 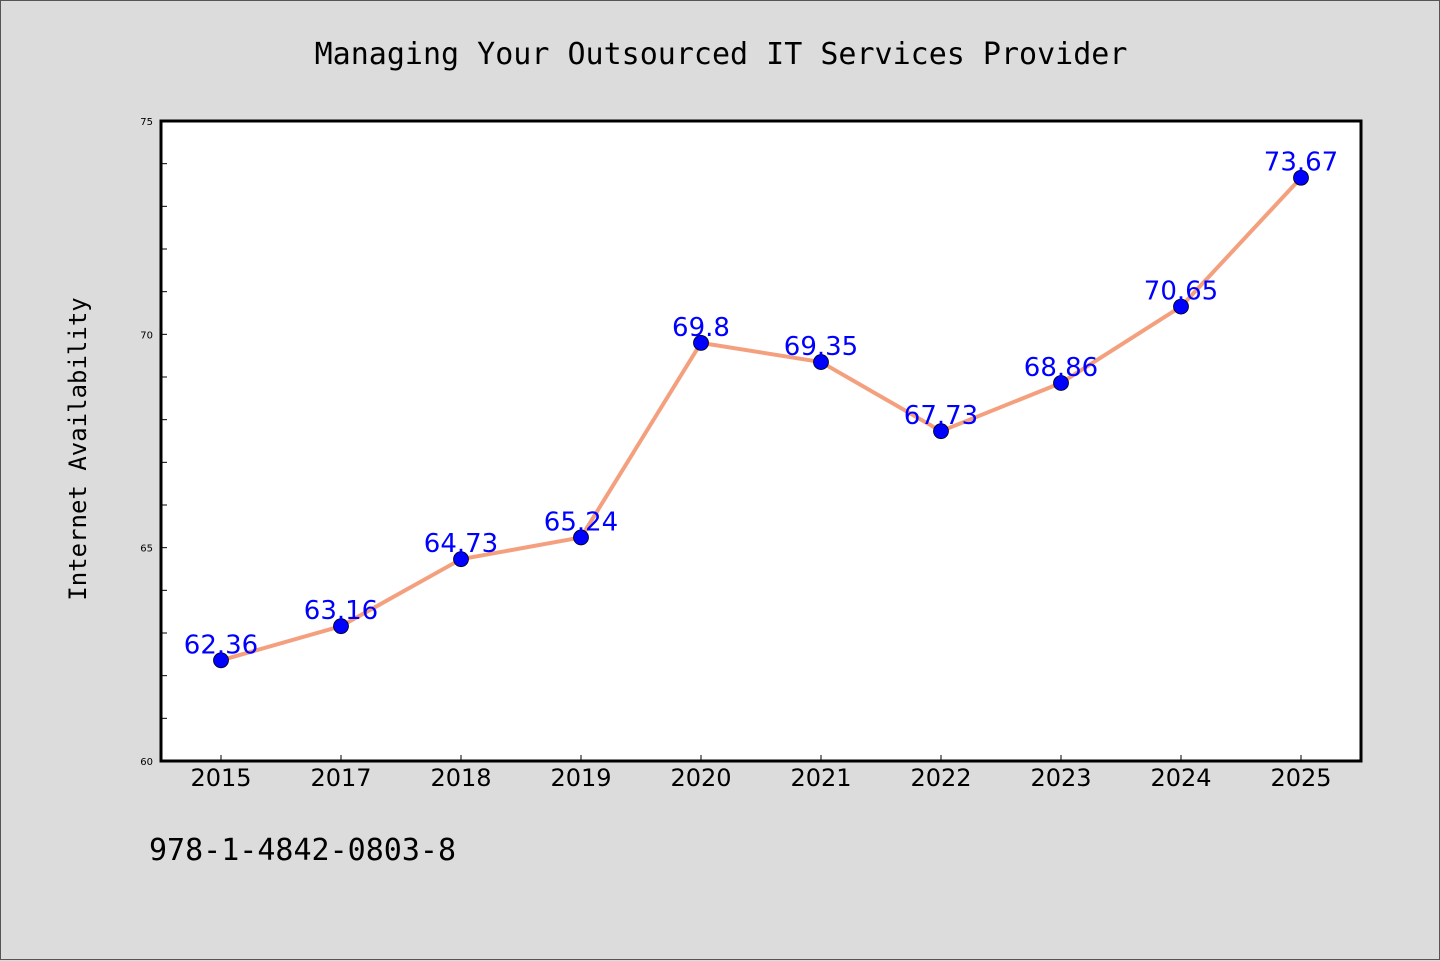 What do you see at coordinates (580, 778) in the screenshot?
I see `x-tick-label: 2019` at bounding box center [580, 778].